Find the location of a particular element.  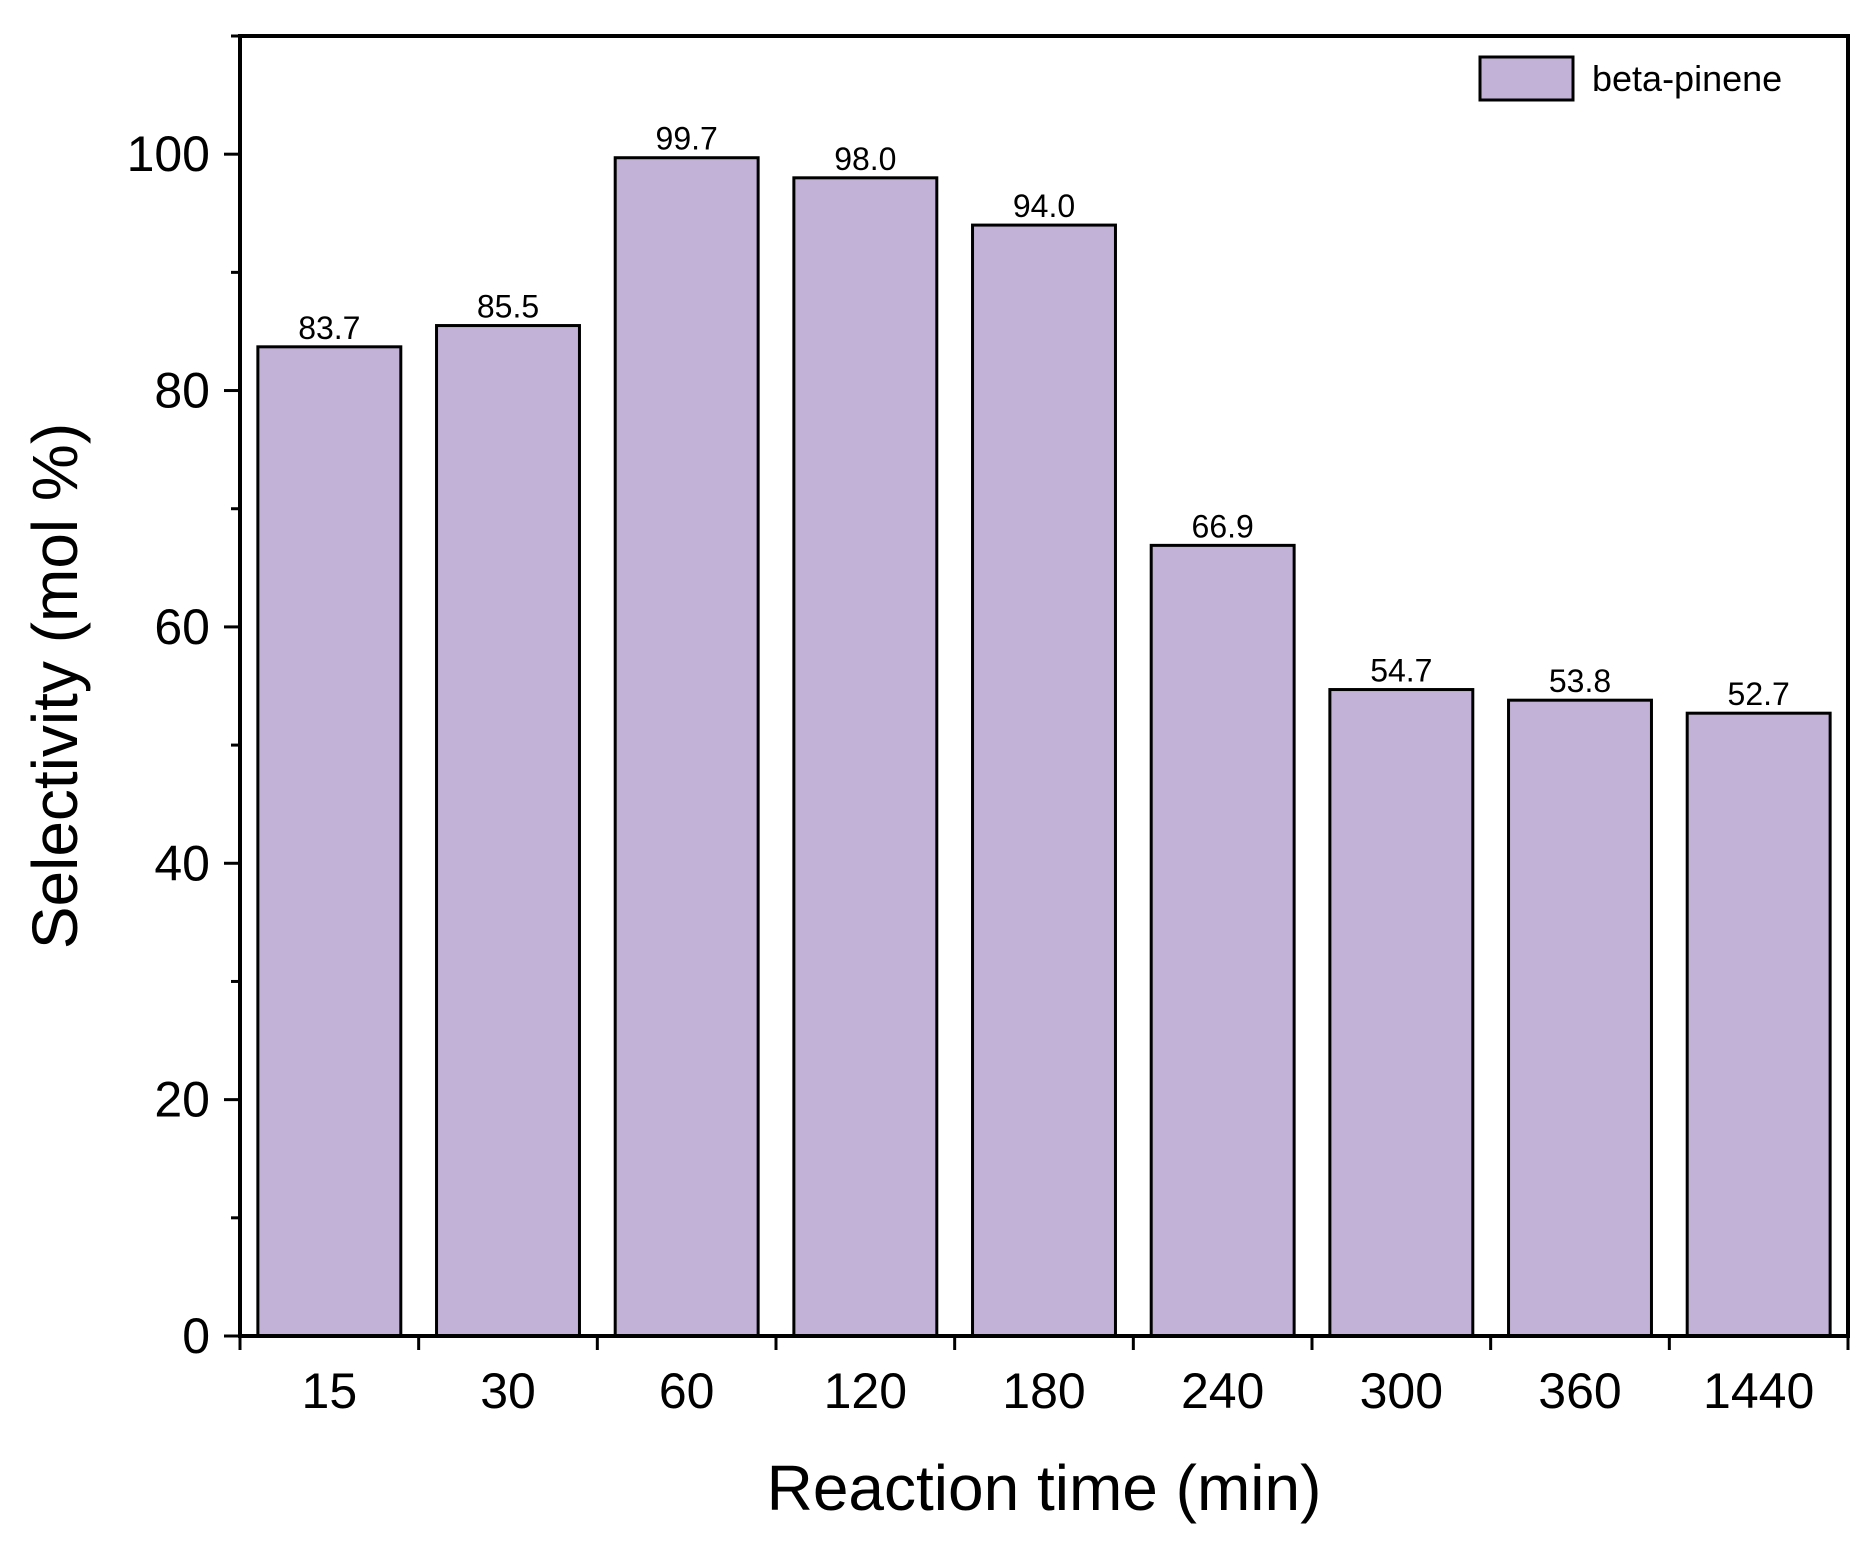

y-tick-label-40: 40 is located at coordinates (182, 863).